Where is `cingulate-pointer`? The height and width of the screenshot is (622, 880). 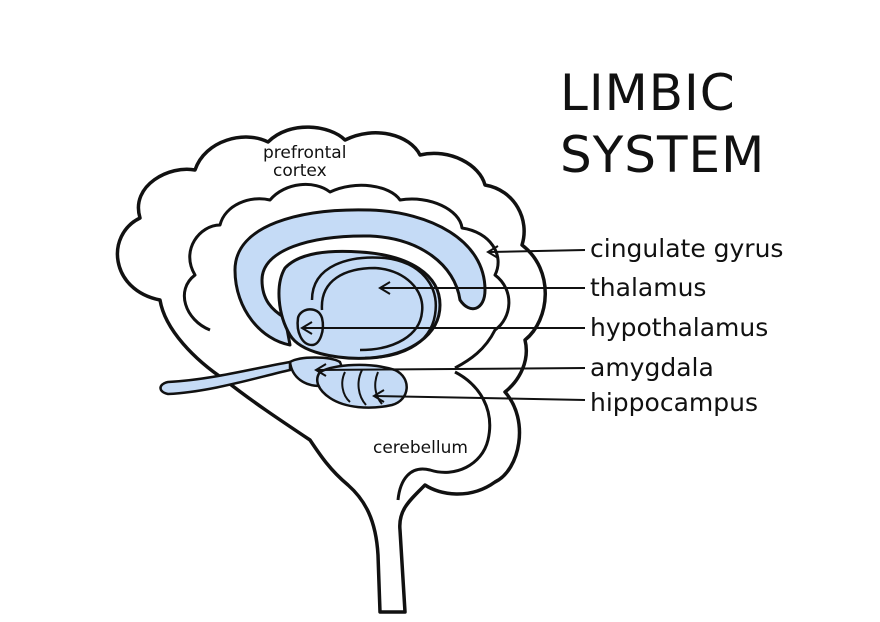
cingulate-pointer is located at coordinates (537, 251).